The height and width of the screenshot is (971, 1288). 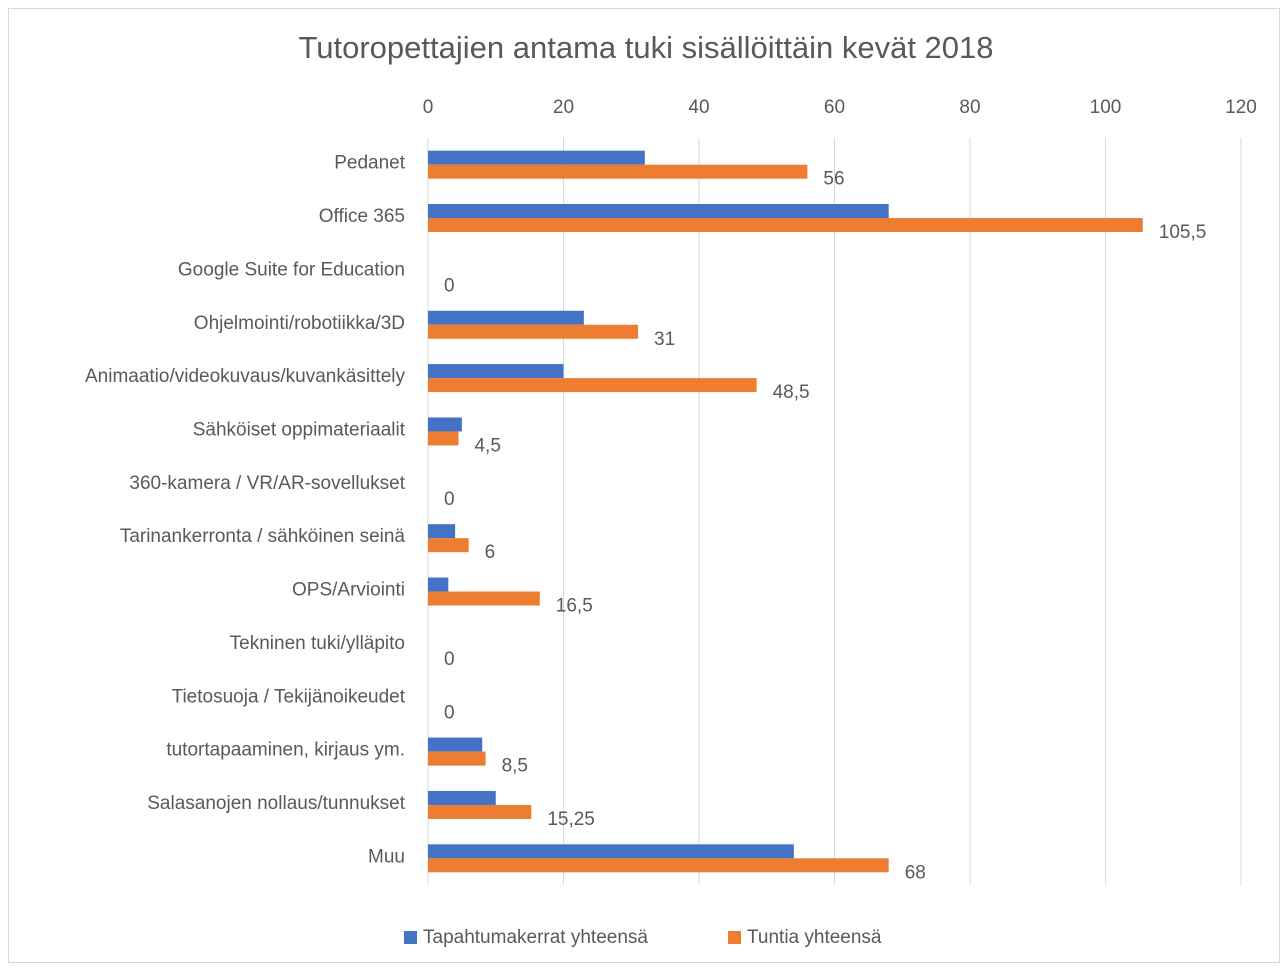 What do you see at coordinates (490, 552) in the screenshot?
I see `data-label: 6` at bounding box center [490, 552].